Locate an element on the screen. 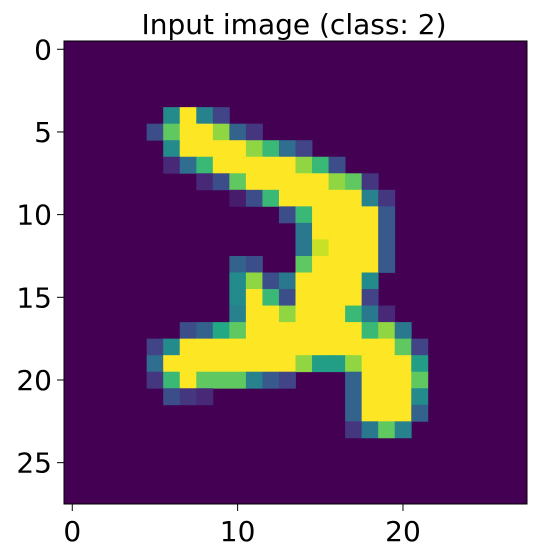 The height and width of the screenshot is (559, 536). y-tick-label: 5 is located at coordinates (43, 132).